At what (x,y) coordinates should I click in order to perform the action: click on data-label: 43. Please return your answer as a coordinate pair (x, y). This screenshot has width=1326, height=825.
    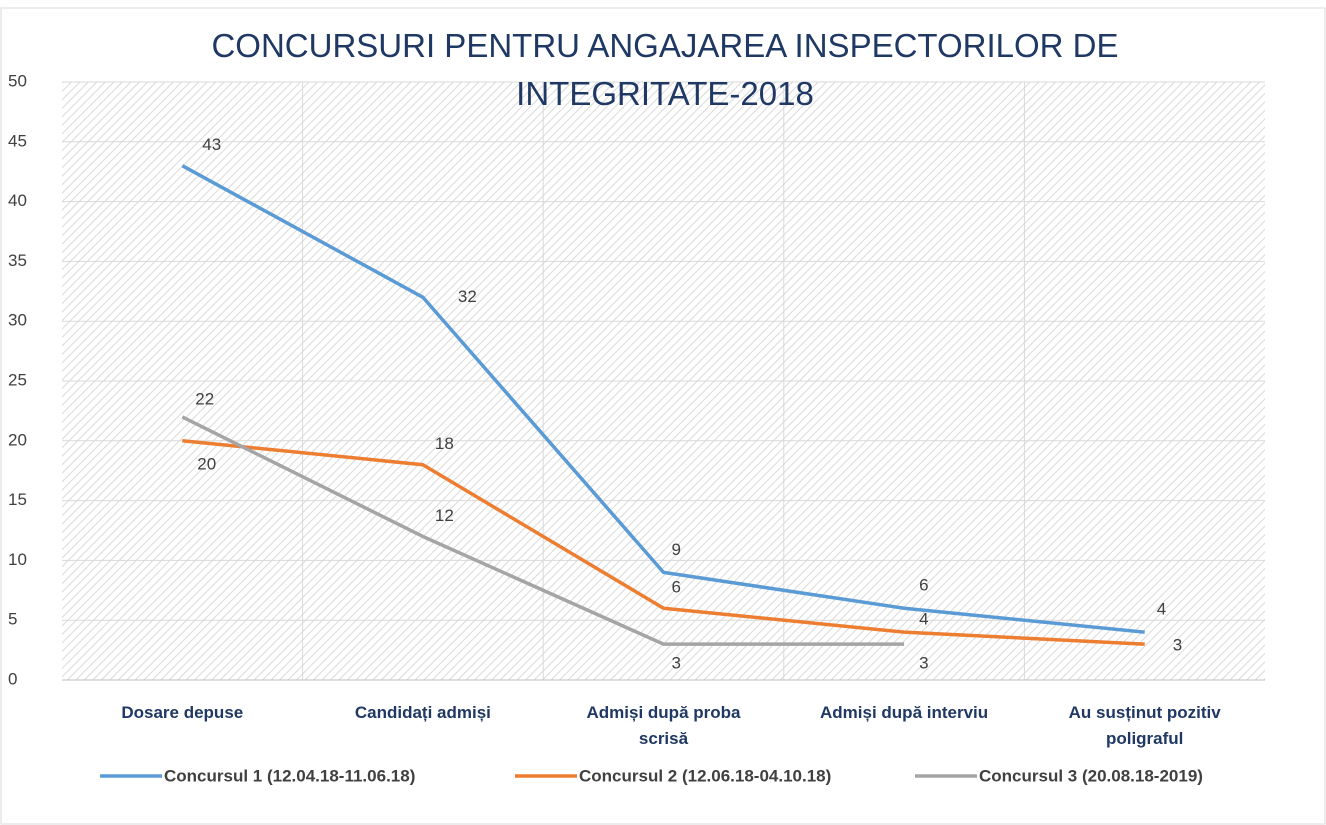
    Looking at the image, I should click on (211, 144).